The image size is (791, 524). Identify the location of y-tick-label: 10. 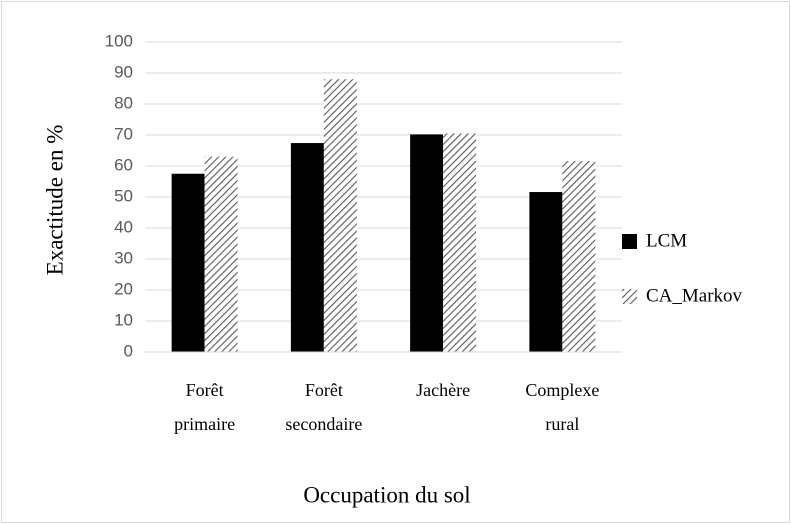
(123, 319).